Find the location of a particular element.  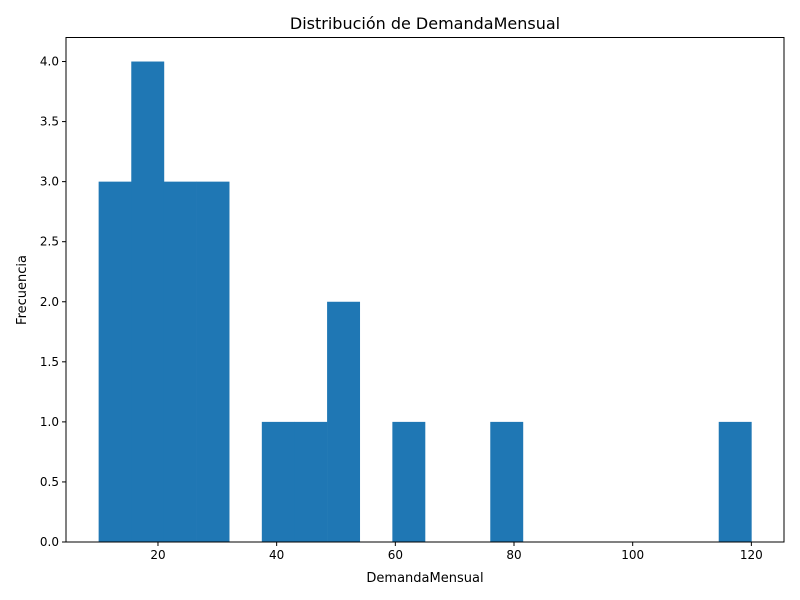

x-tick-label: 40 is located at coordinates (276, 555).